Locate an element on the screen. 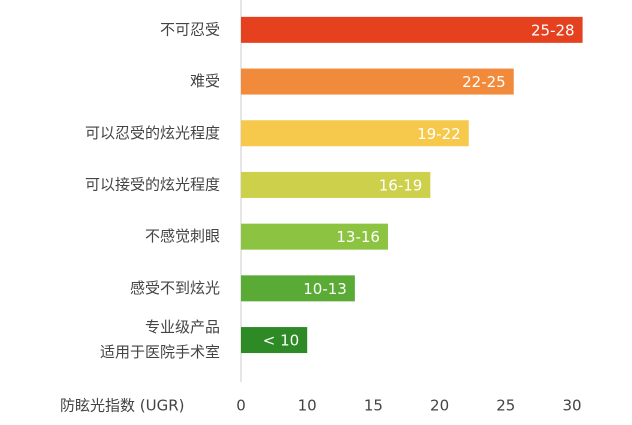  x-tick-label: 20 is located at coordinates (439, 406).